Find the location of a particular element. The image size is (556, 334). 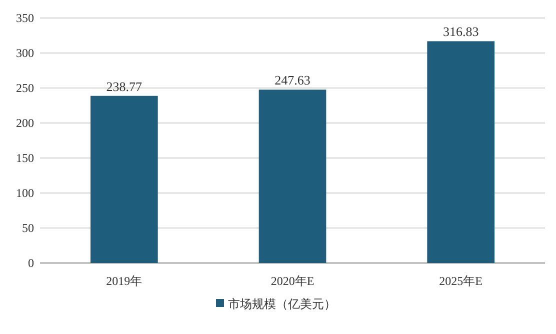

y-tick-label: 100 is located at coordinates (25, 193).